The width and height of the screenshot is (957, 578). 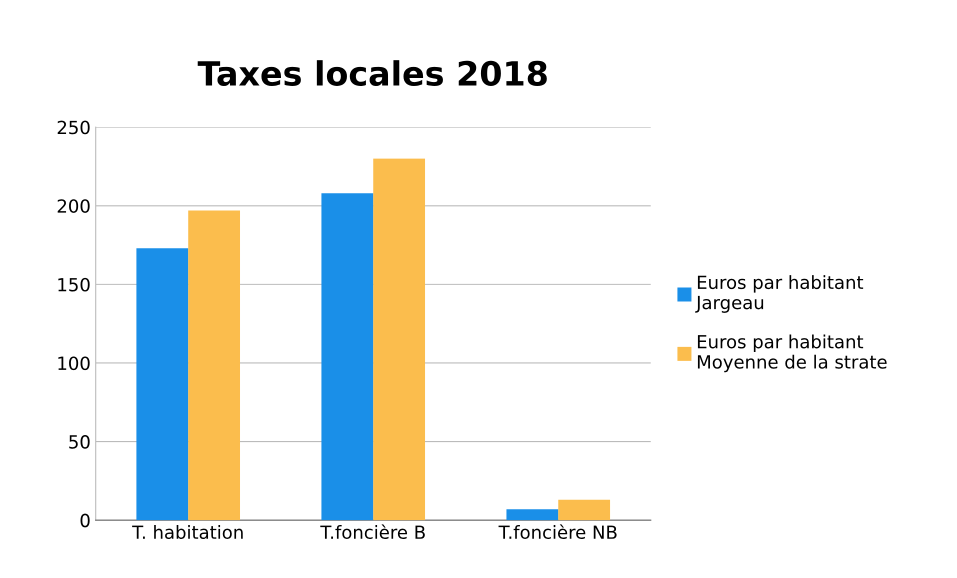 What do you see at coordinates (74, 206) in the screenshot?
I see `y-tick-label: 200` at bounding box center [74, 206].